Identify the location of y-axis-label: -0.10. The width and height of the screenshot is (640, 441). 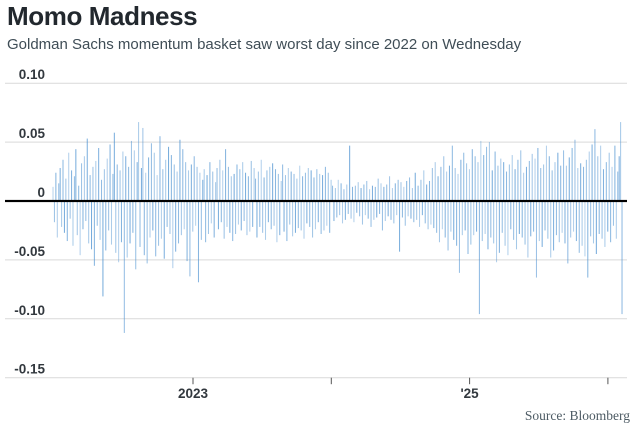
(29, 310).